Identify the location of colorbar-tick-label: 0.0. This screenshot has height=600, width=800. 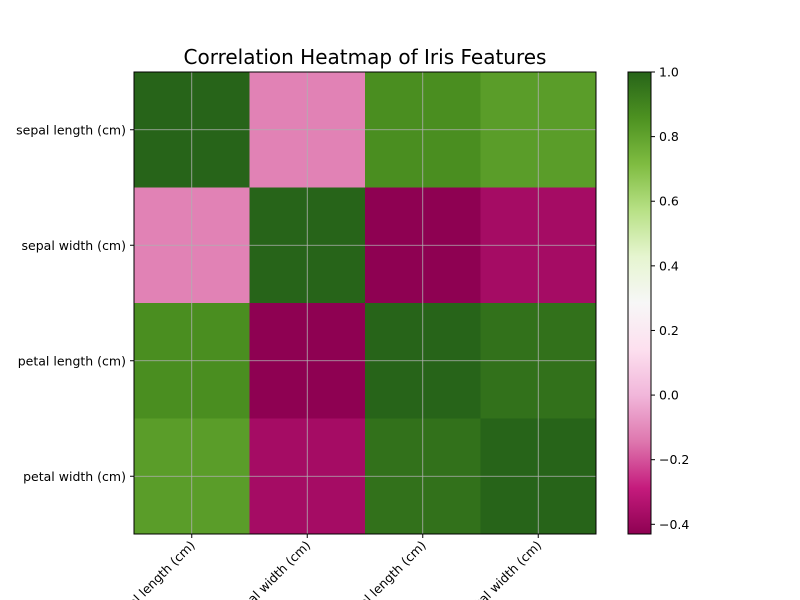
(669, 395).